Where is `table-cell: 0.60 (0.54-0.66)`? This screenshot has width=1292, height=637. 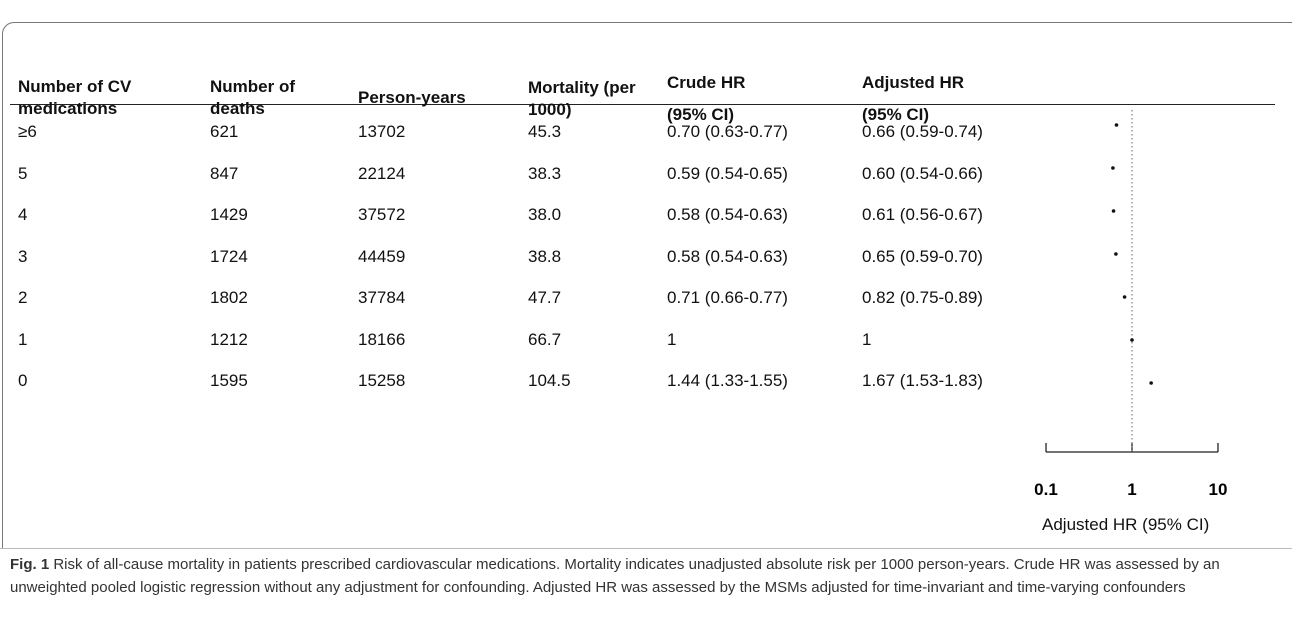 table-cell: 0.60 (0.54-0.66) is located at coordinates (922, 173).